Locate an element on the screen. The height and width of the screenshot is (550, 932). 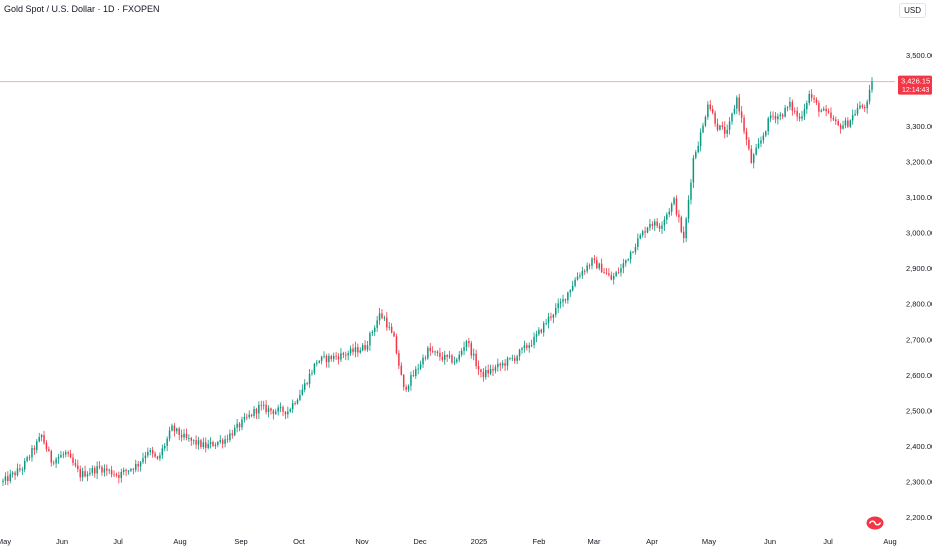
y-tick-label: 2,500.00 is located at coordinates (919, 410).